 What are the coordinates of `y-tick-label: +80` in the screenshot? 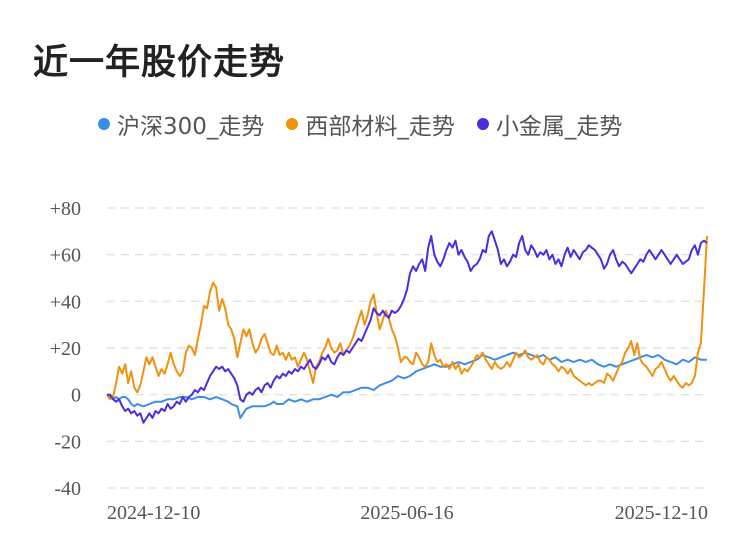 It's located at (65, 209).